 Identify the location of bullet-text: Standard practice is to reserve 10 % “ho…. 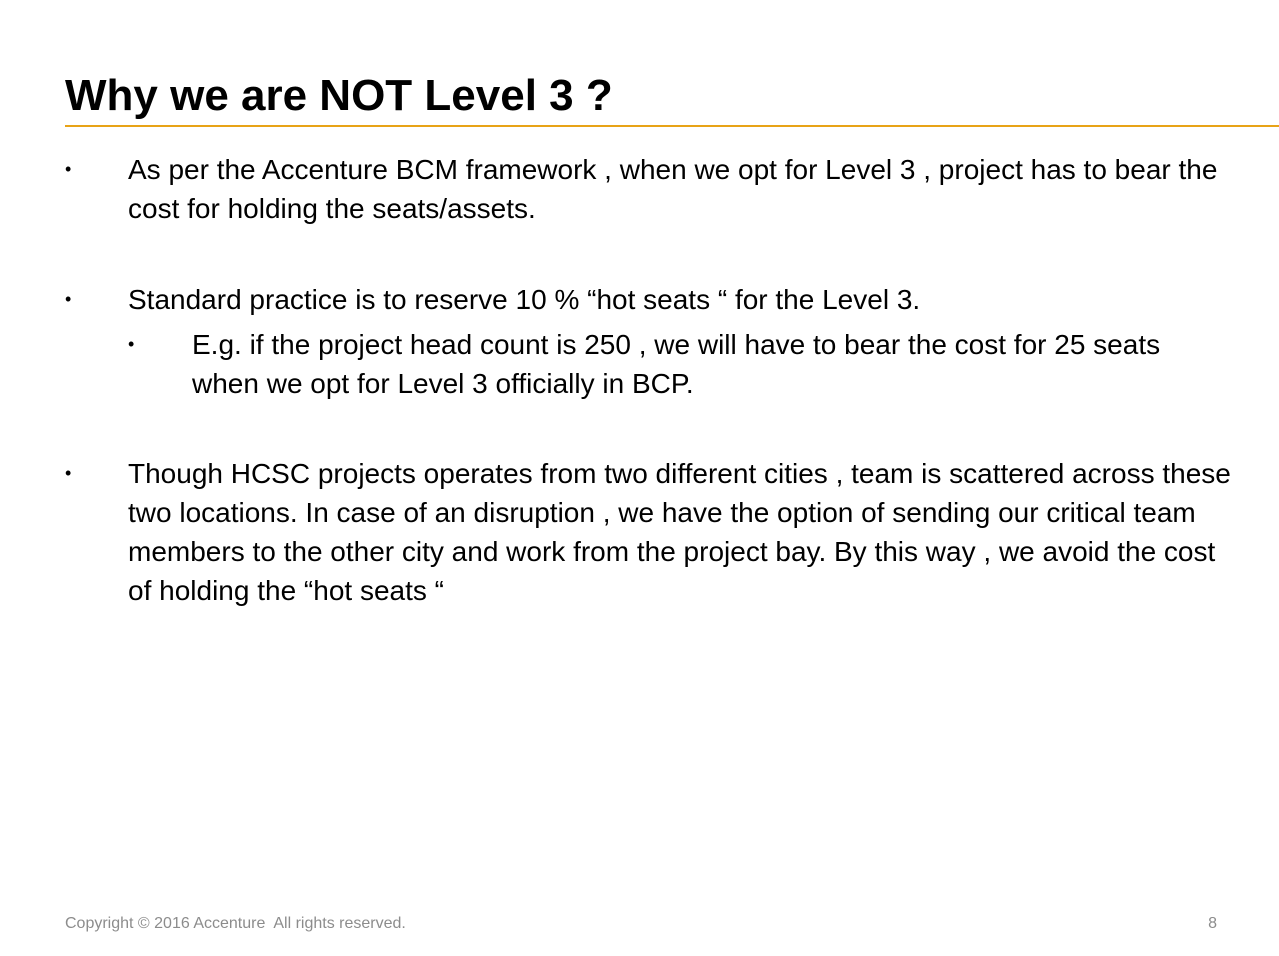
(524, 299).